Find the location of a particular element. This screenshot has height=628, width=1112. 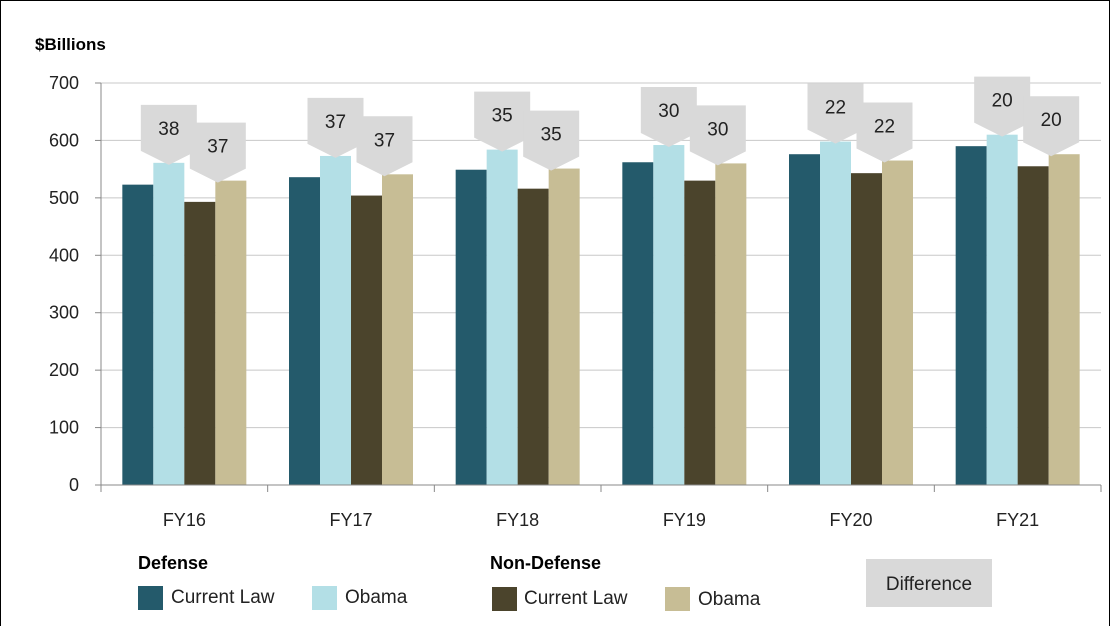

legend-swatch-defense-current-law is located at coordinates (150, 598).